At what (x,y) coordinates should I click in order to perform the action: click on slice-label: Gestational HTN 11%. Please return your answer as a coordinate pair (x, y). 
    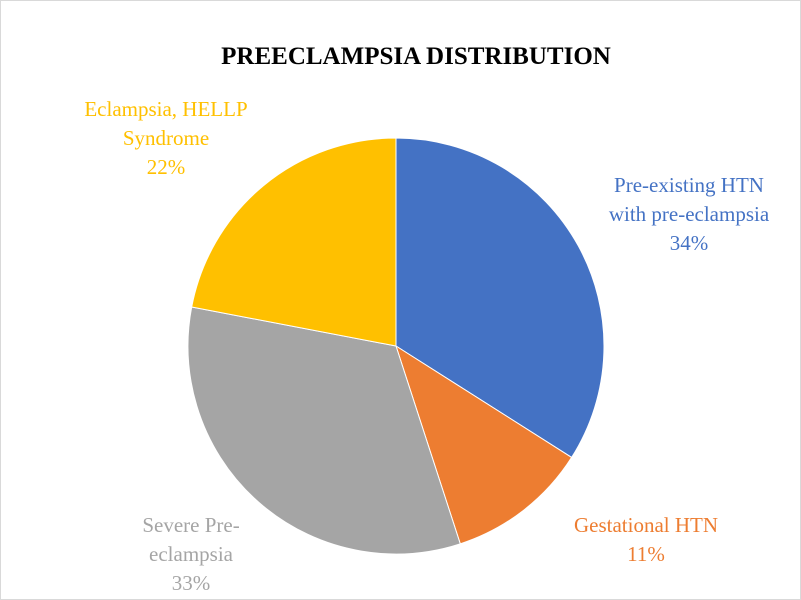
    Looking at the image, I should click on (646, 540).